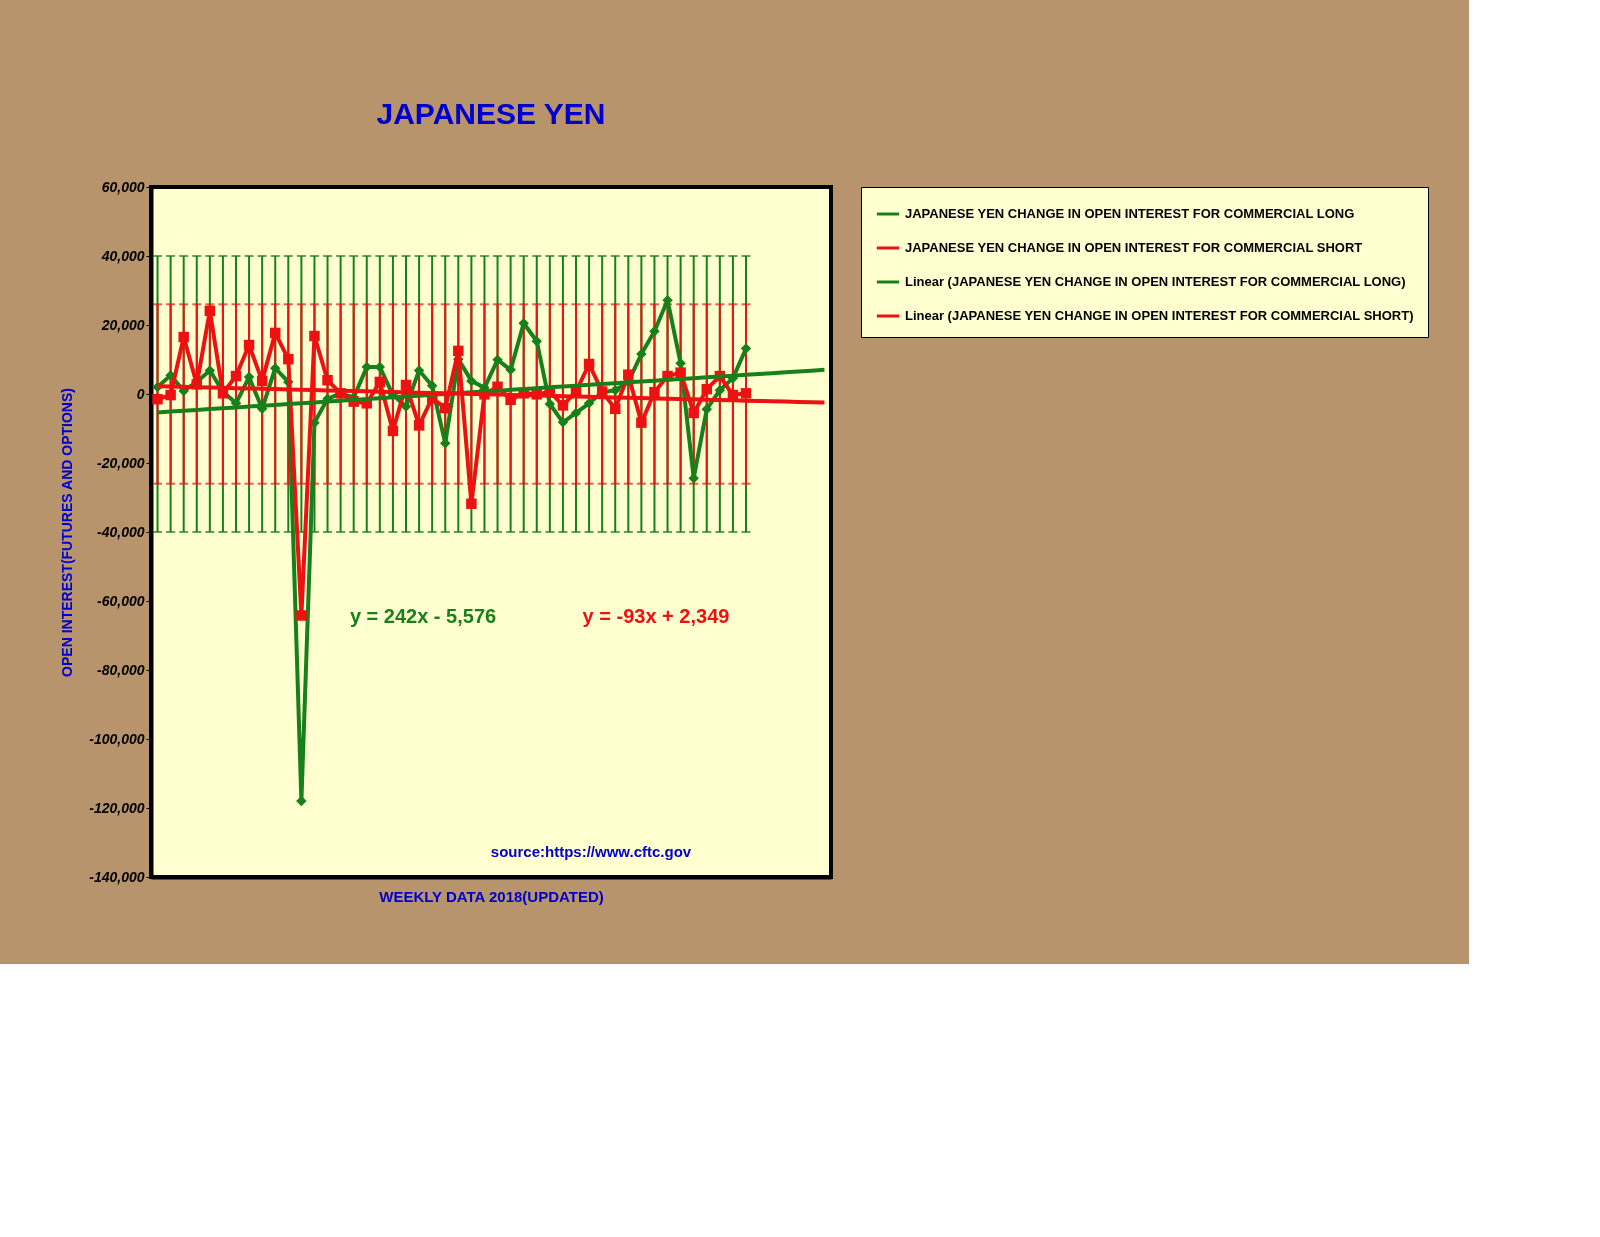 The image size is (1600, 1237). Describe the element at coordinates (123, 186) in the screenshot. I see `y-tick-label: 60,000` at that location.